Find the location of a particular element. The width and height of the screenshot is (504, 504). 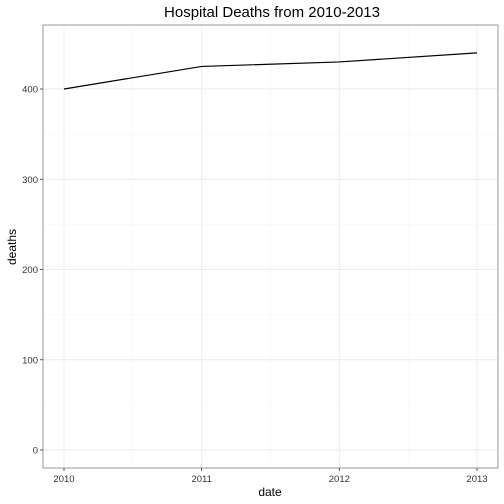

x-tick-label: 2013 is located at coordinates (476, 479).